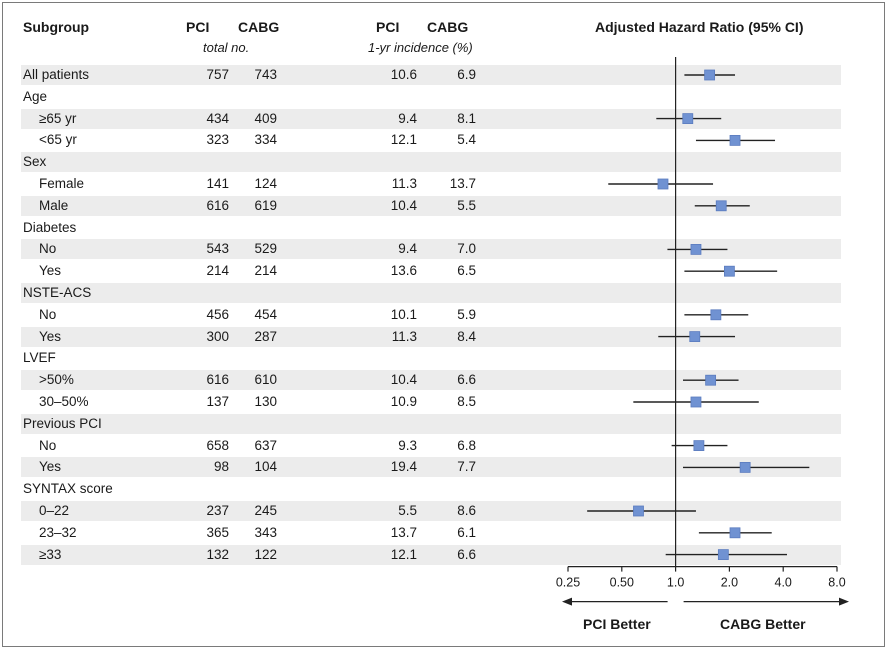 The width and height of the screenshot is (889, 651). Describe the element at coordinates (217, 314) in the screenshot. I see `pci-count: 456` at that location.